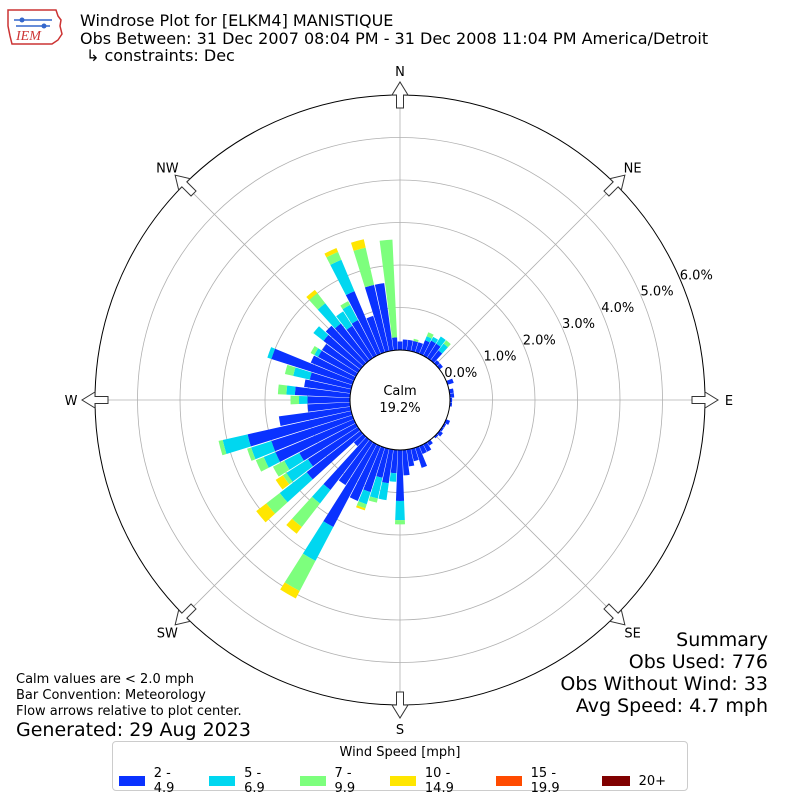  Describe the element at coordinates (671, 706) in the screenshot. I see `summary-avg-speed: Avg Speed: 4.7 mph` at that location.